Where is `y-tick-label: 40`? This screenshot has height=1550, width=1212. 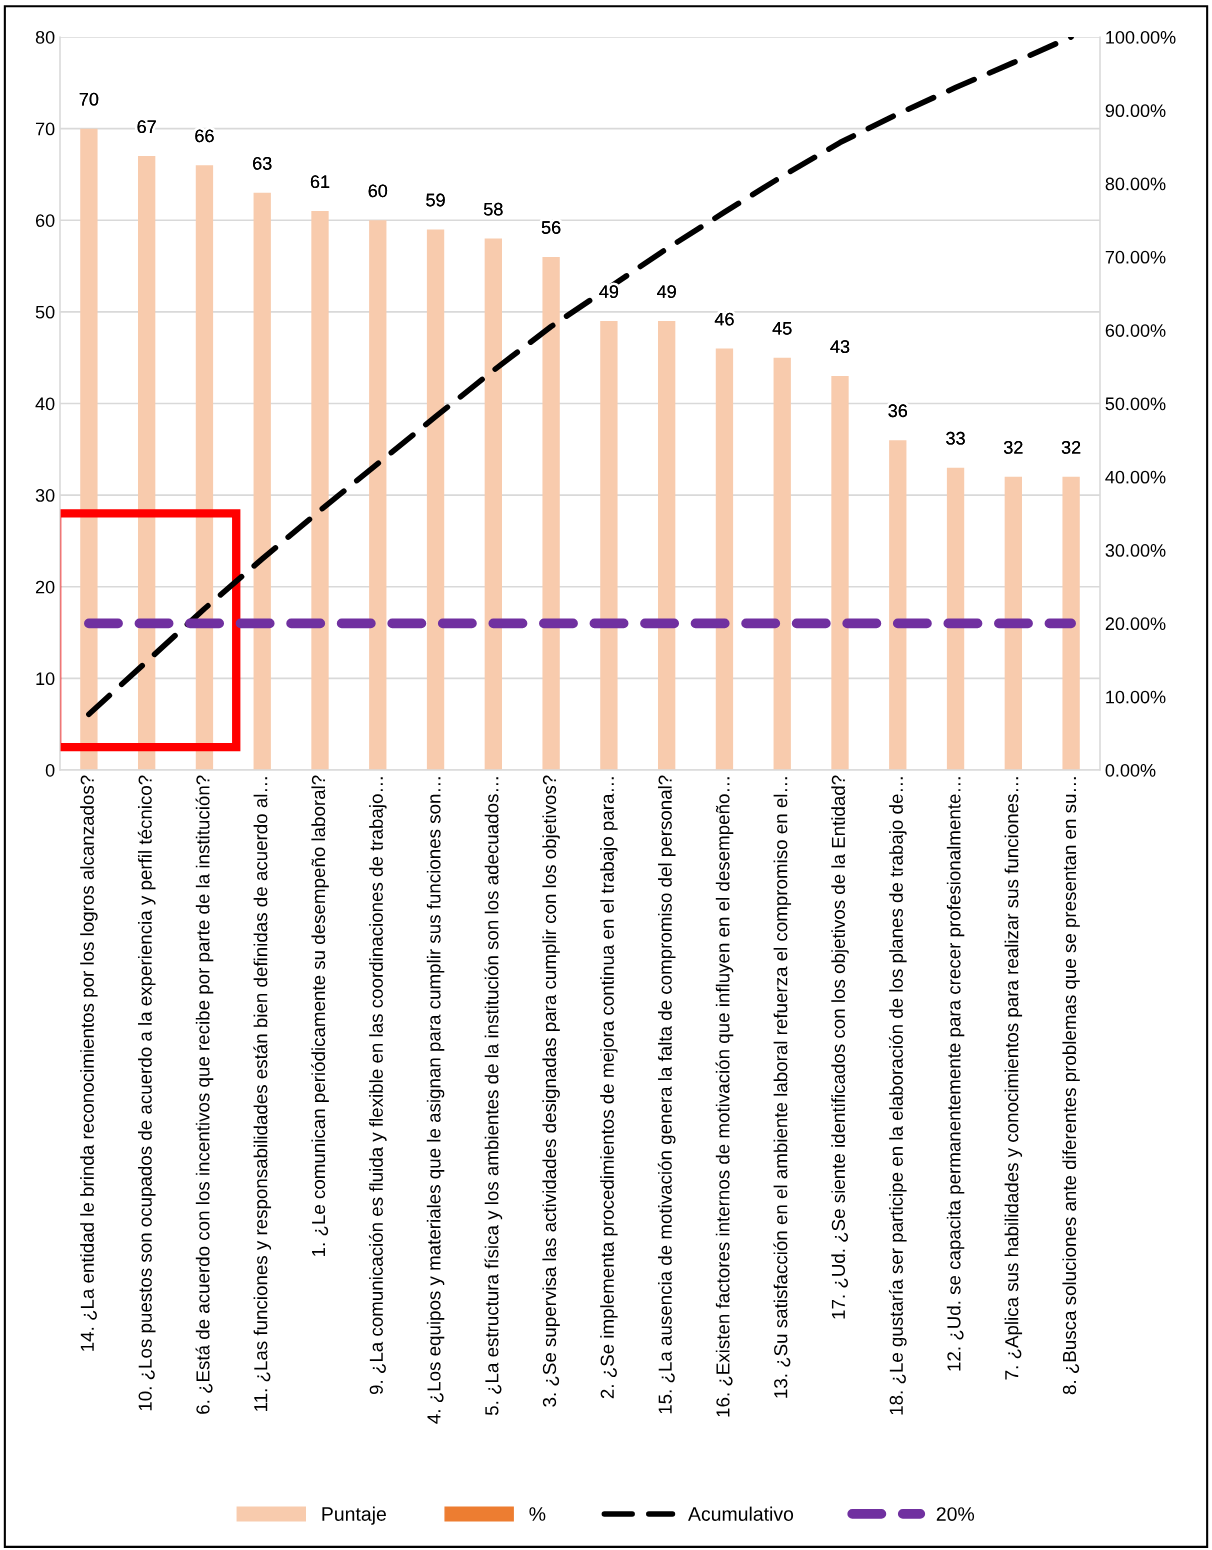
y-tick-label: 40 is located at coordinates (45, 404).